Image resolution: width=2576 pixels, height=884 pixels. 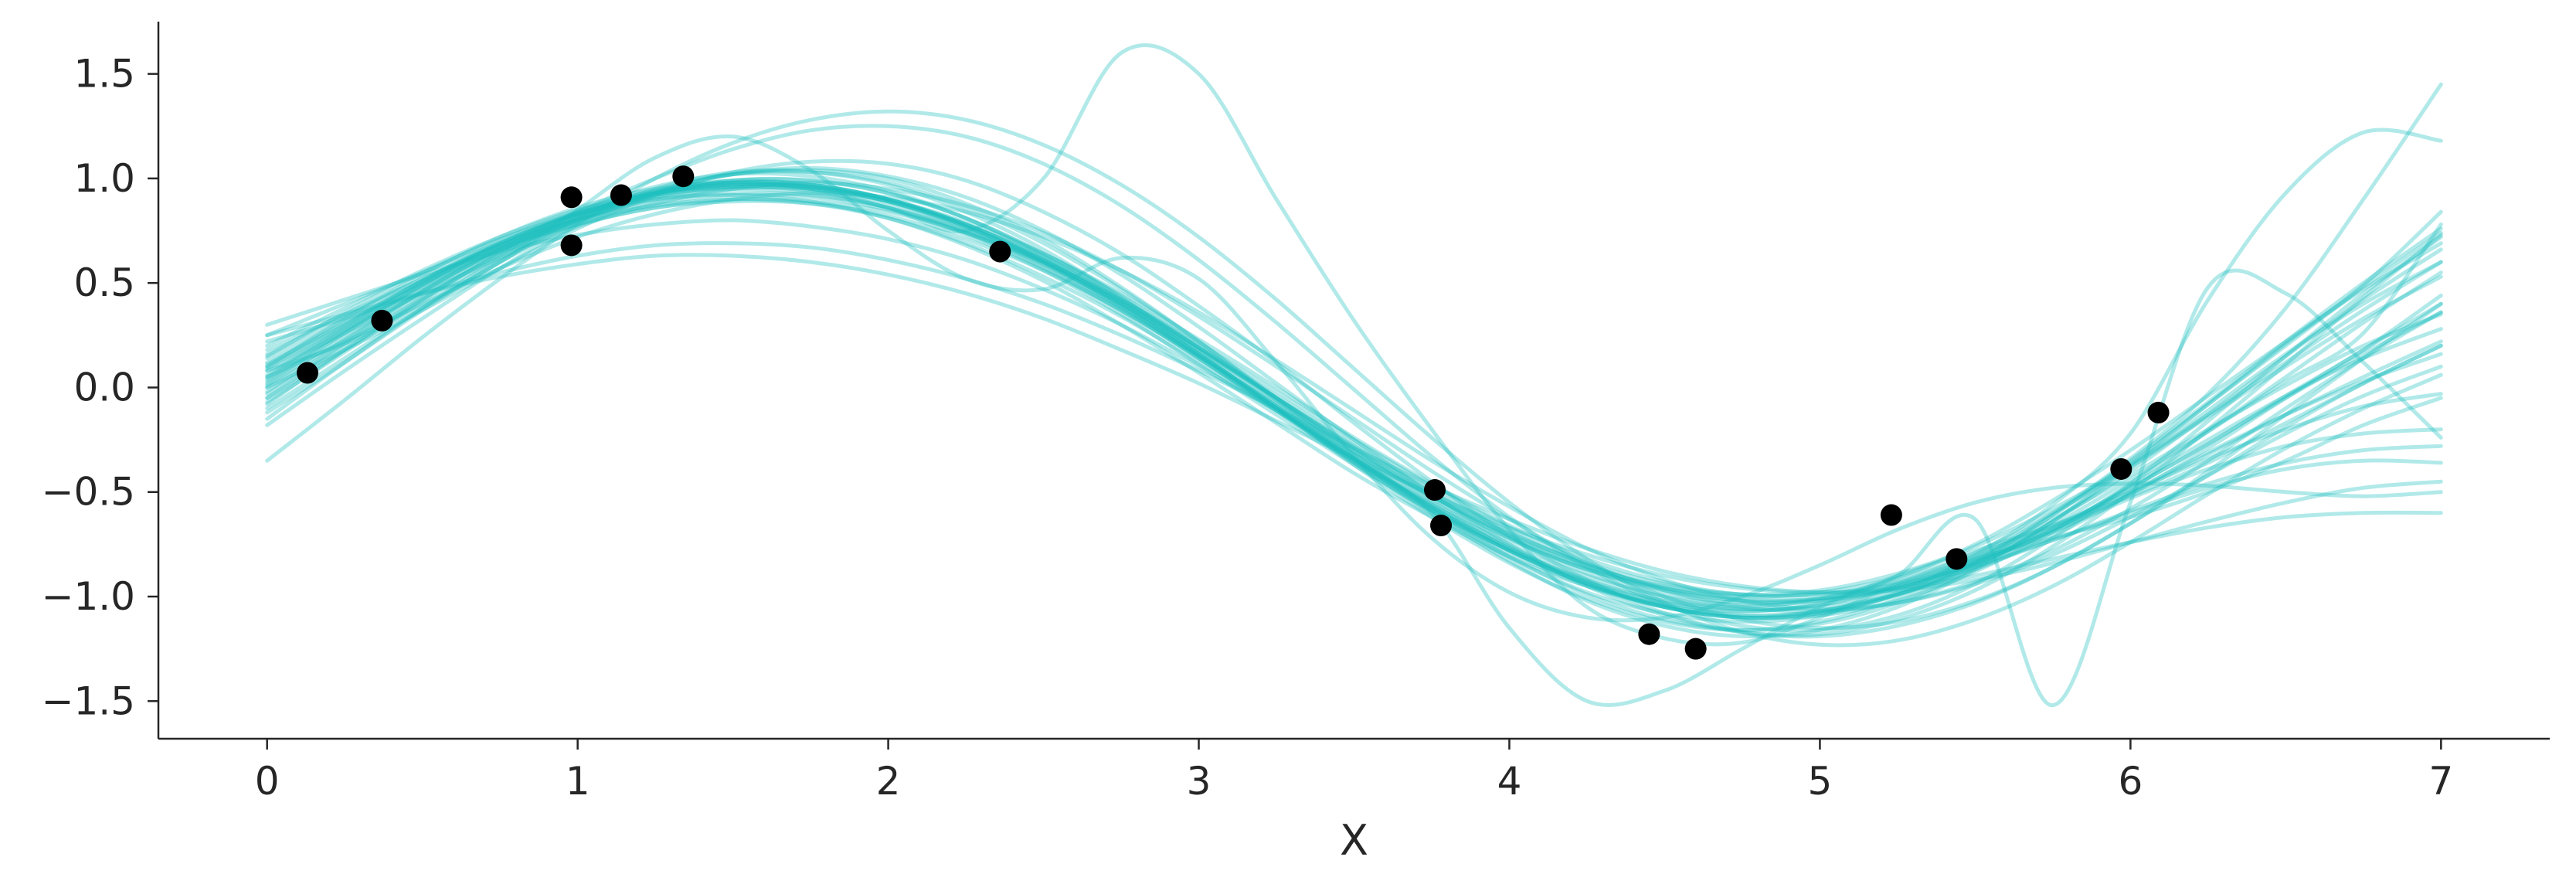 What do you see at coordinates (88, 700) in the screenshot?
I see `y-tick-label: −1.5` at bounding box center [88, 700].